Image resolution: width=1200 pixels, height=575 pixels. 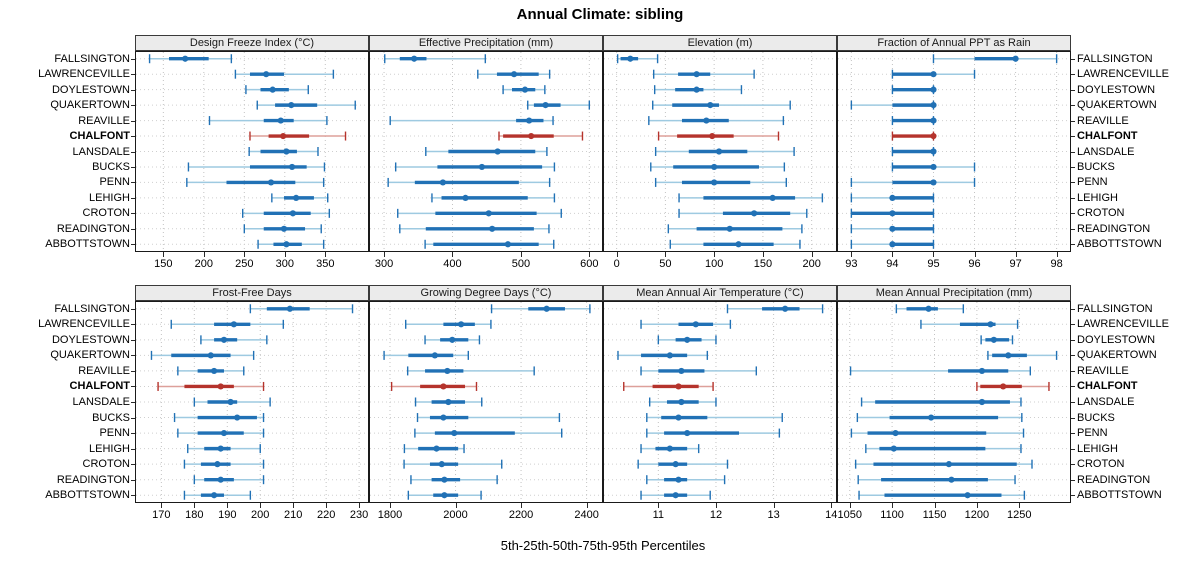 What do you see at coordinates (282, 229) in the screenshot?
I see `percentile-row-readington` at bounding box center [282, 229].